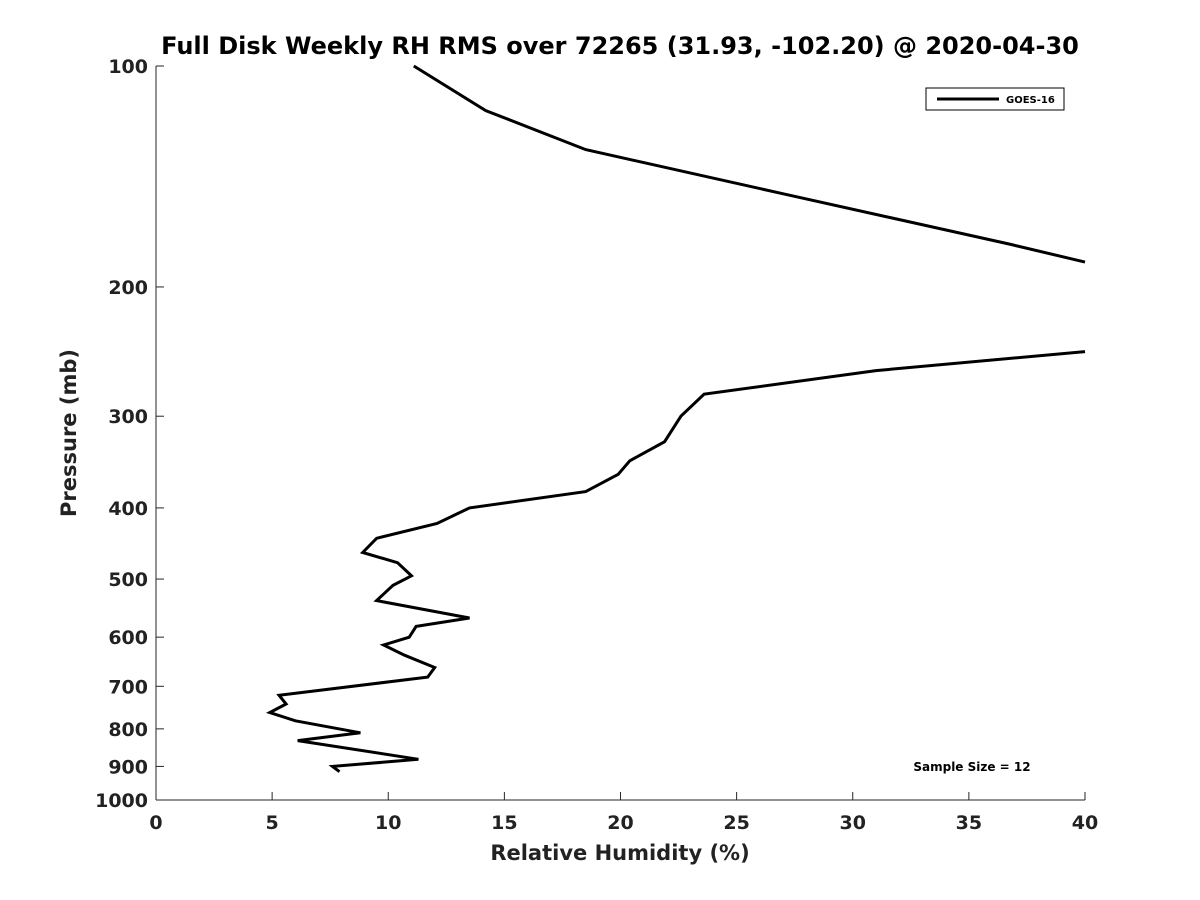 This screenshot has height=900, width=1200. I want to click on x-tick-label: 30, so click(853, 823).